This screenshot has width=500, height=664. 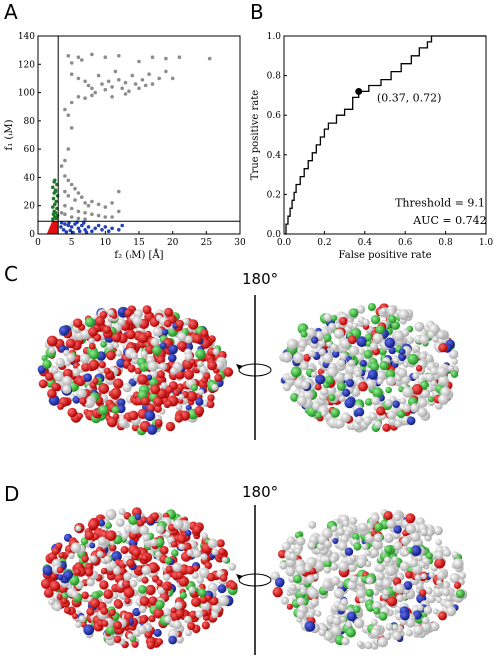 I want to click on x-axis-label: False positive rate, so click(x=384, y=255).